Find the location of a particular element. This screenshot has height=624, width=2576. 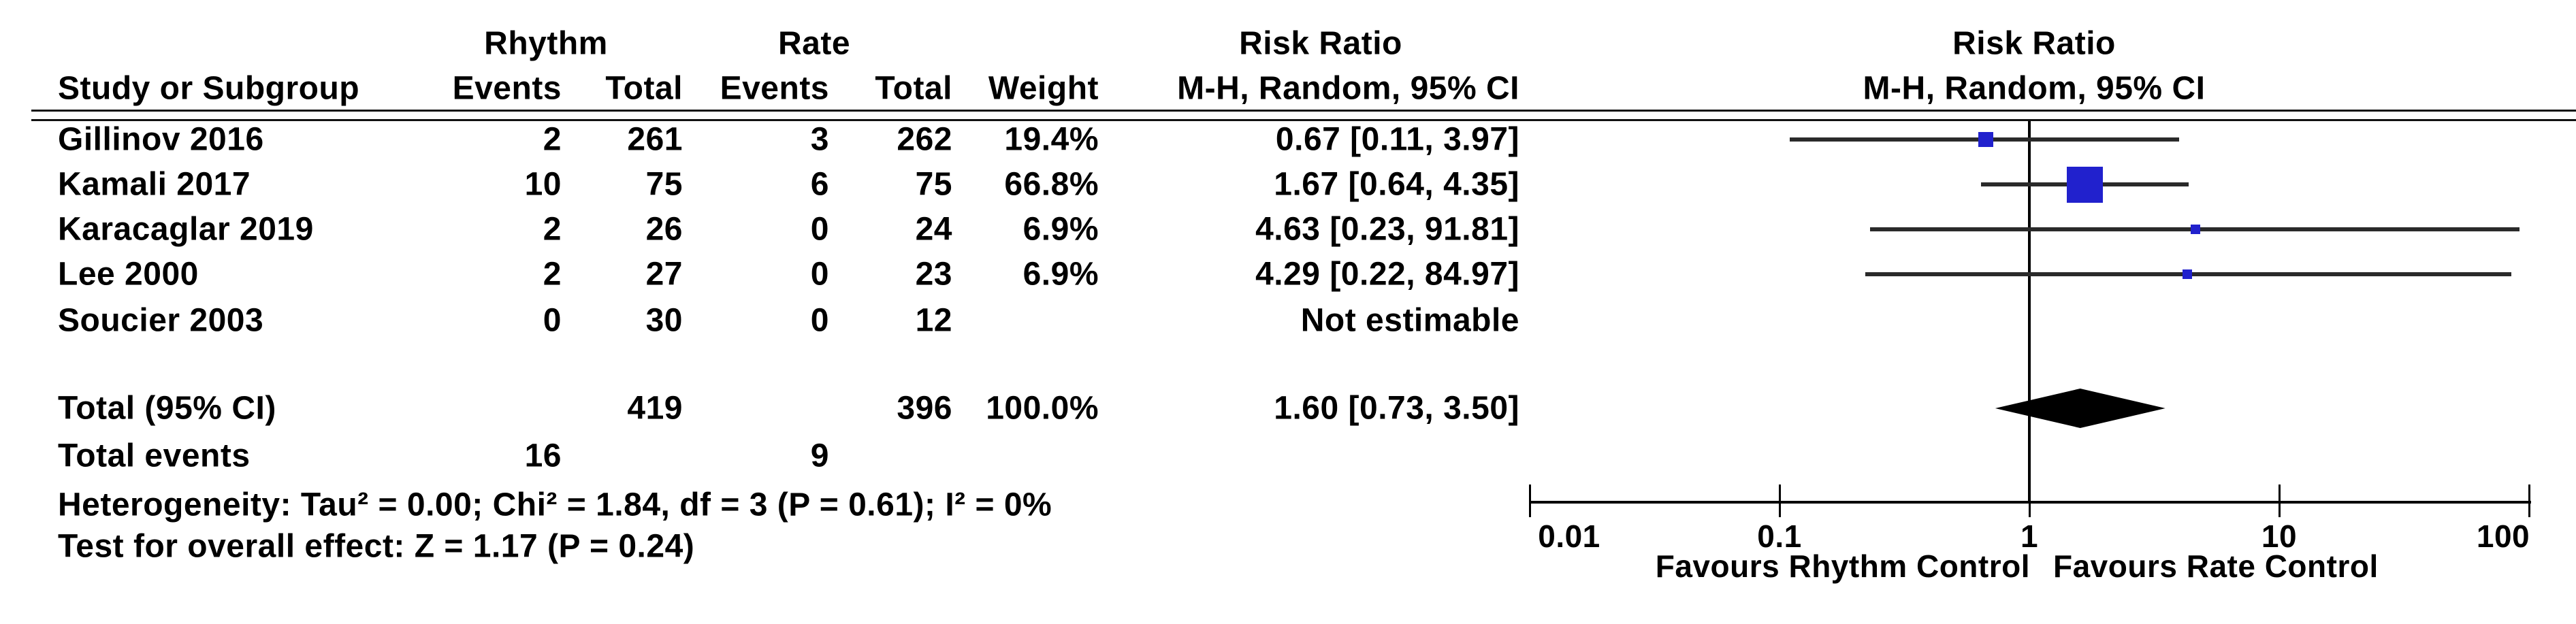

favours-left-label: Favours Rhythm Control is located at coordinates (1843, 566).